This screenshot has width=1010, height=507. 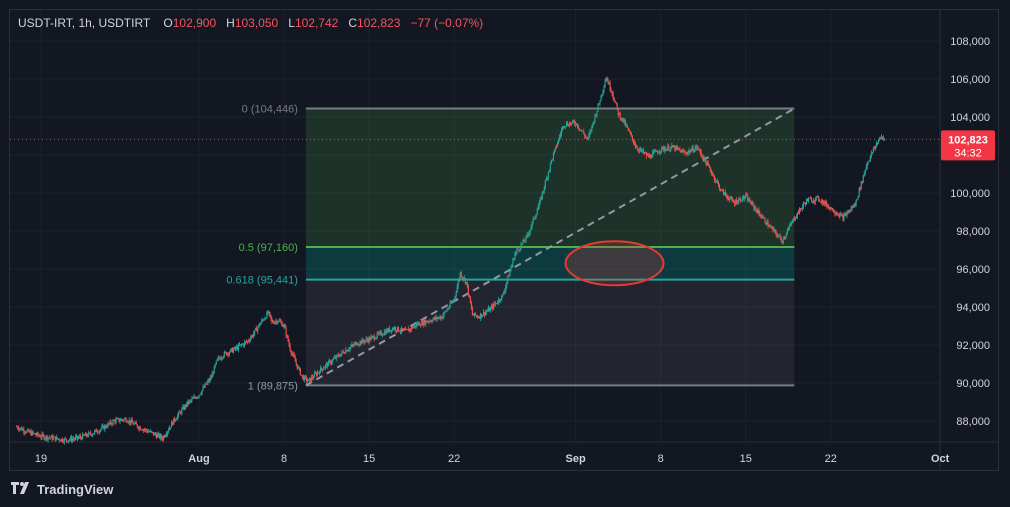 What do you see at coordinates (614, 263) in the screenshot?
I see `highlight-ellipse` at bounding box center [614, 263].